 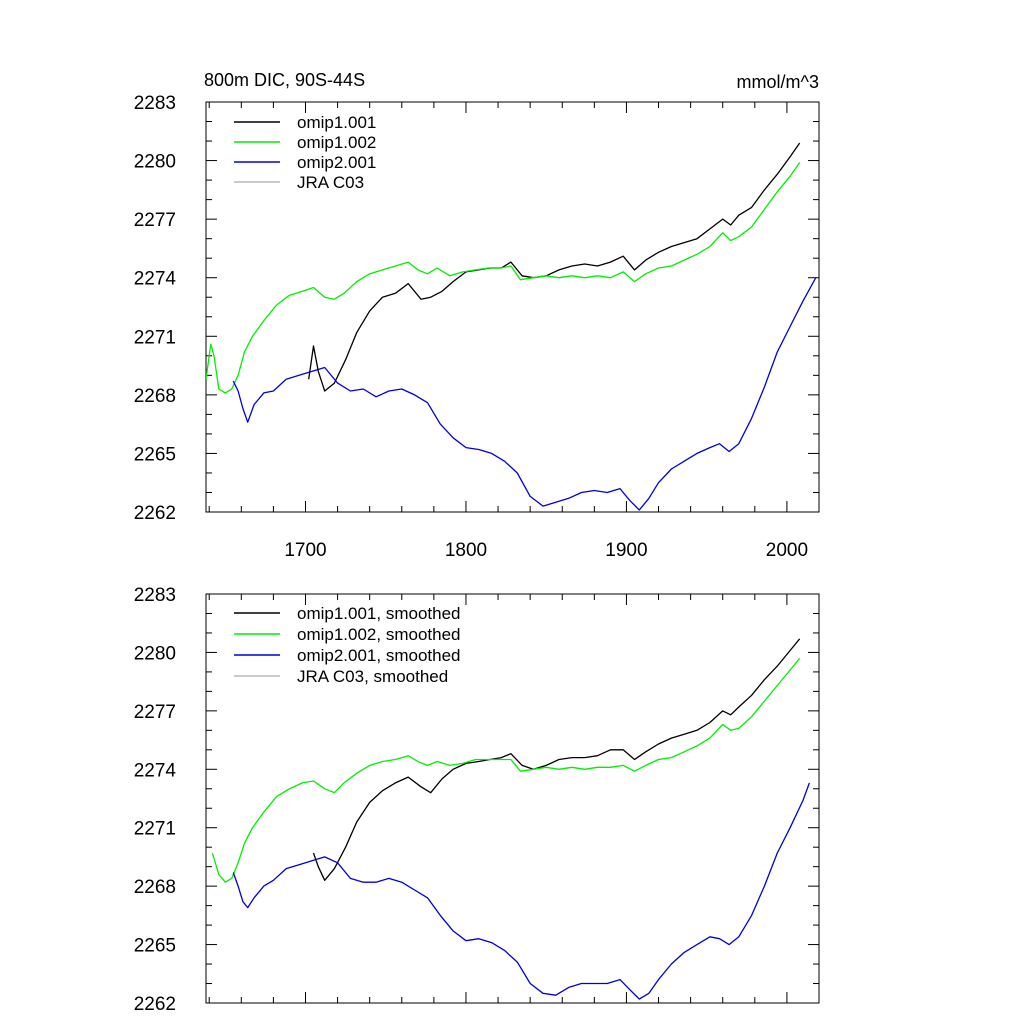 What do you see at coordinates (336, 122) in the screenshot?
I see `legend-label-omip1-001: omip1.001` at bounding box center [336, 122].